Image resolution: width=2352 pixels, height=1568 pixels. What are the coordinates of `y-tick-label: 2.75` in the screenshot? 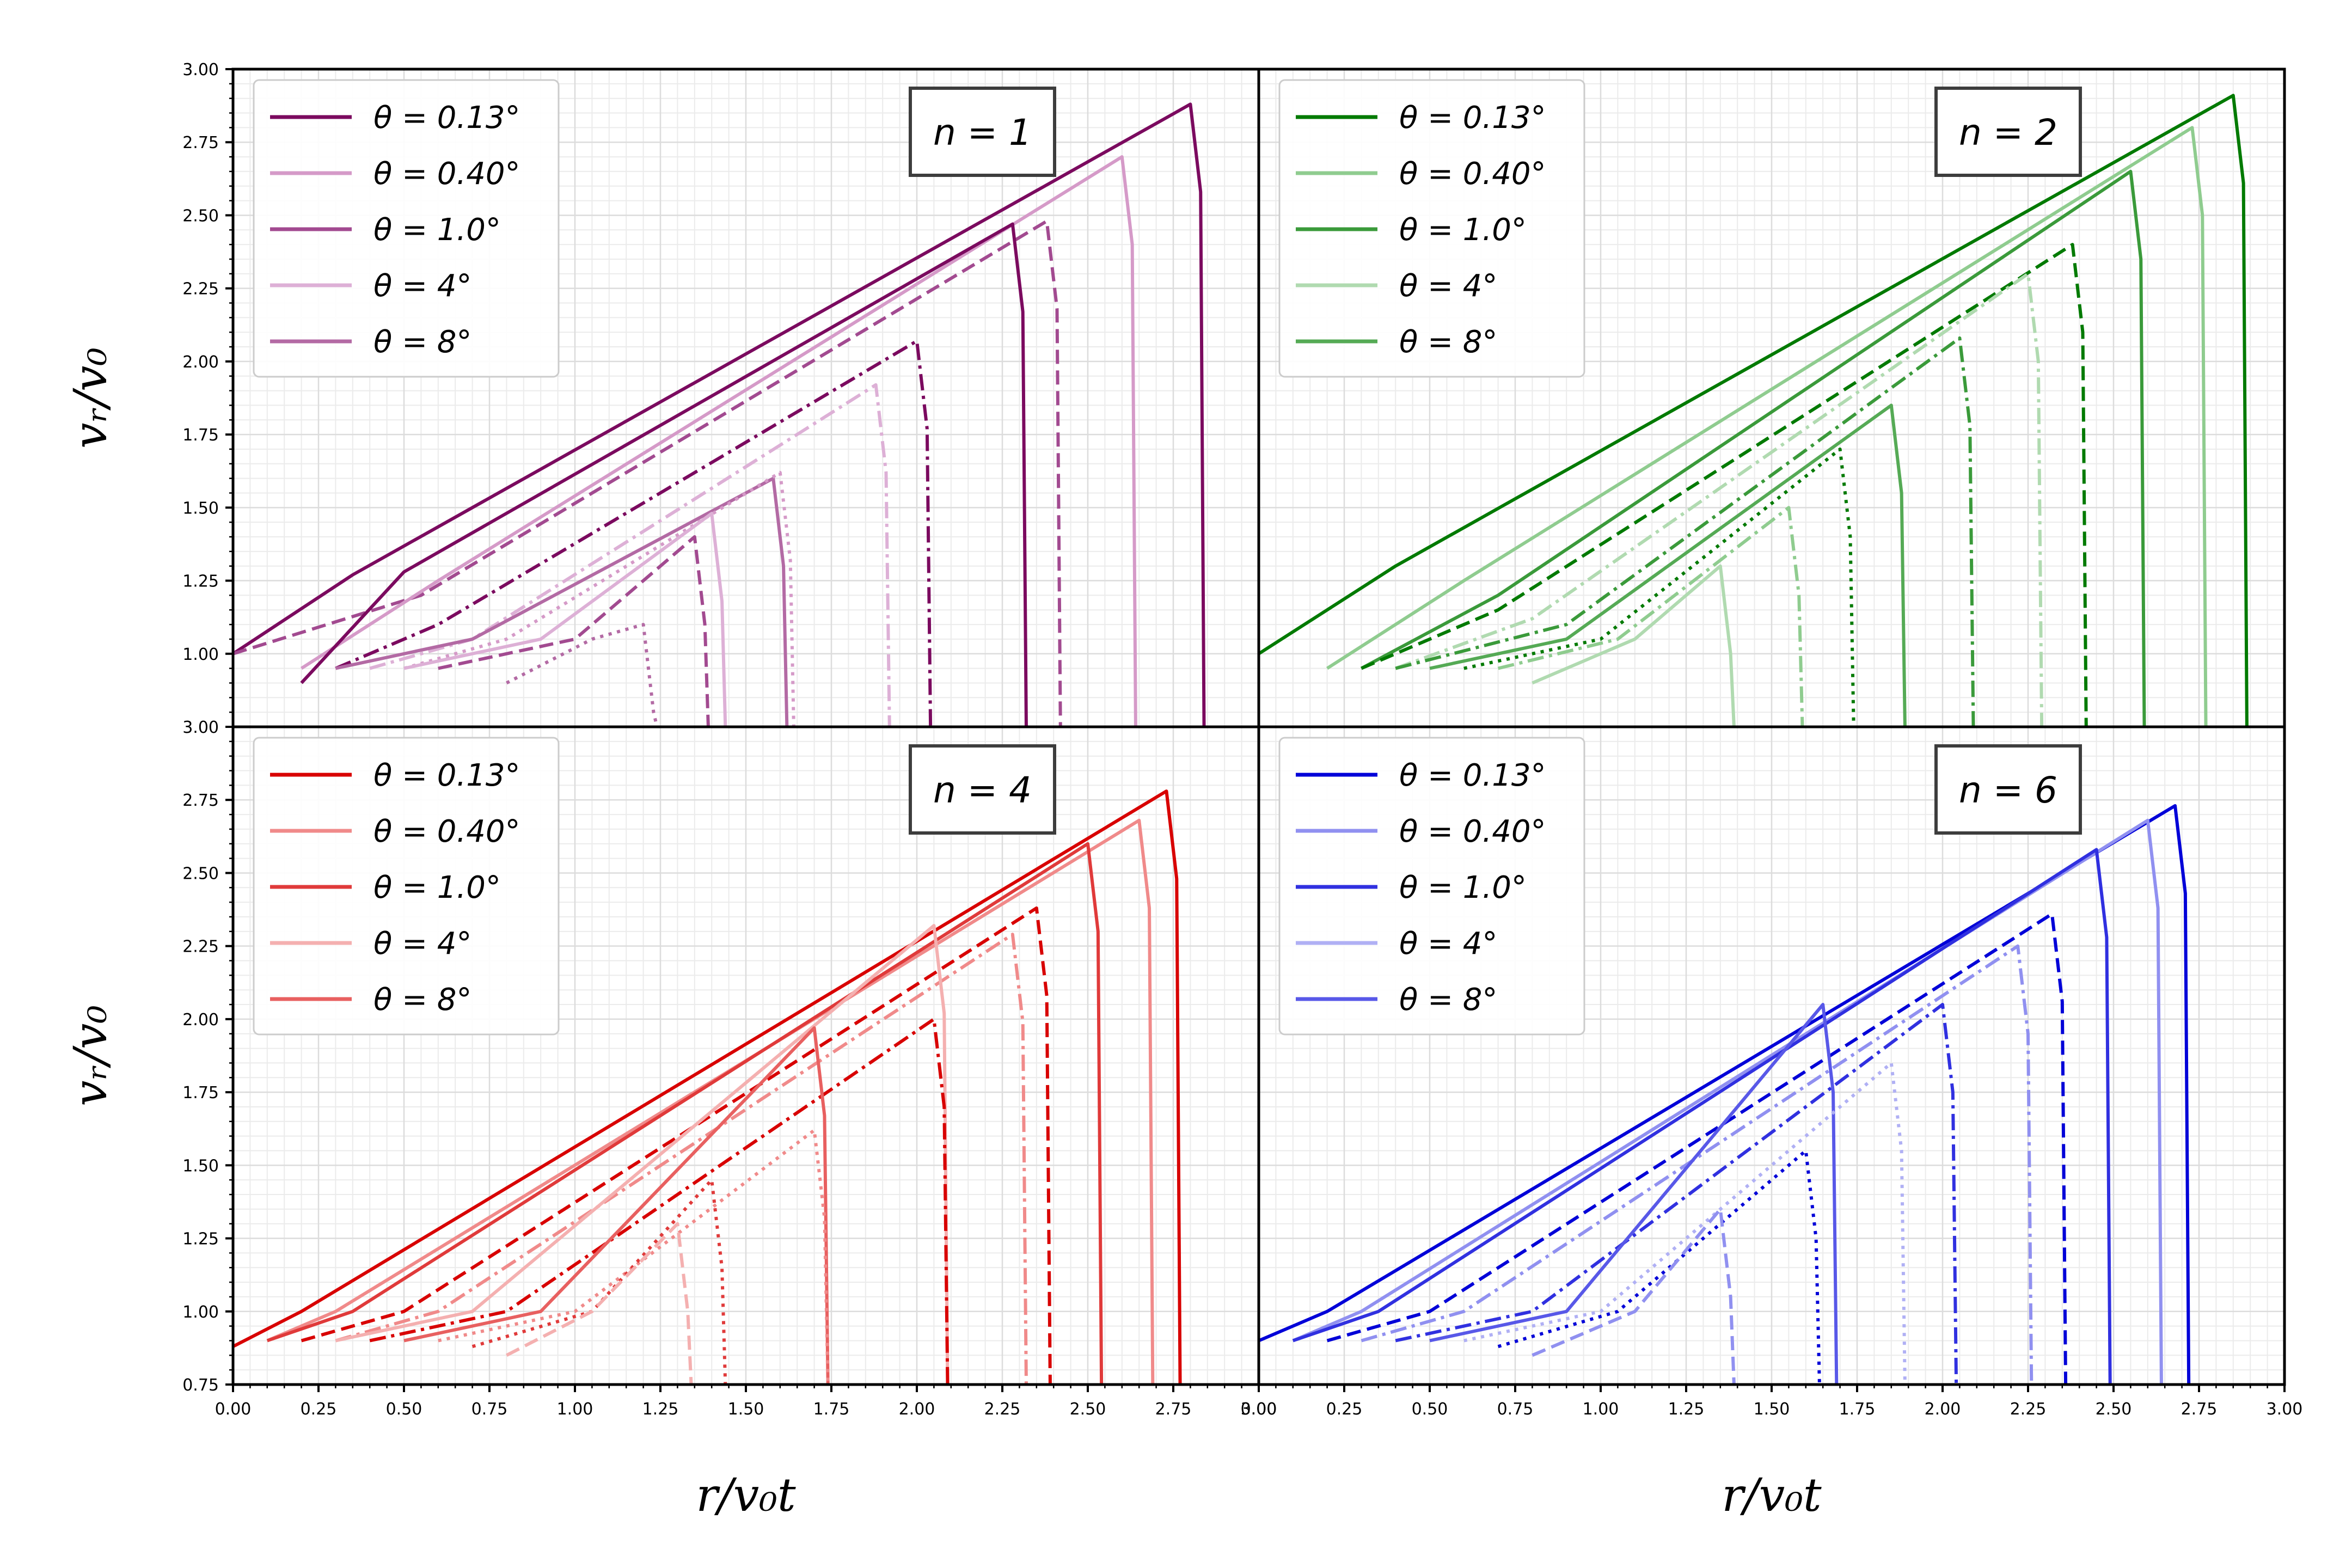 It's located at (200, 142).